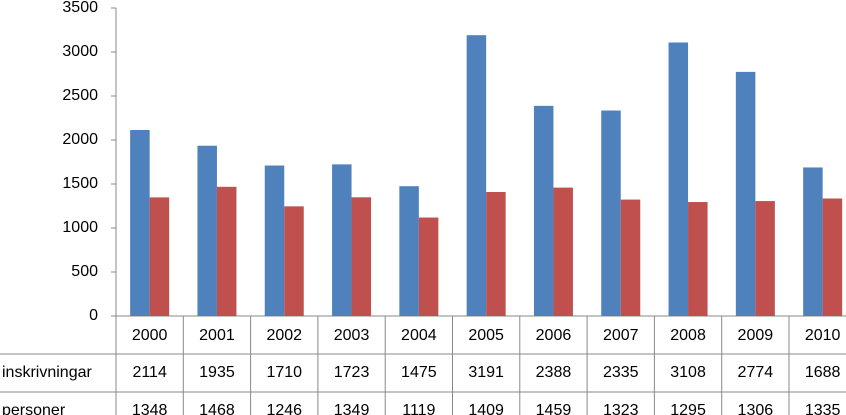  Describe the element at coordinates (217, 372) in the screenshot. I see `table-value: 1935` at that location.